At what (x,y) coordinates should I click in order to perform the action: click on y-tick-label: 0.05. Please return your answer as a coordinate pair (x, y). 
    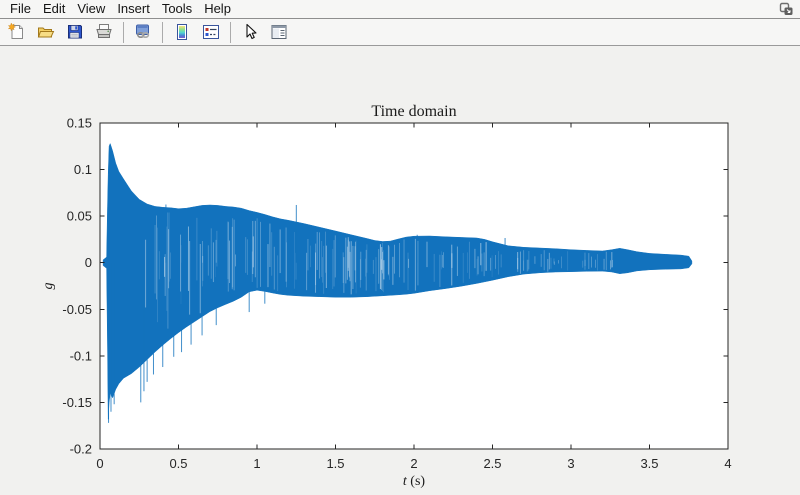
    Looking at the image, I should click on (79, 216).